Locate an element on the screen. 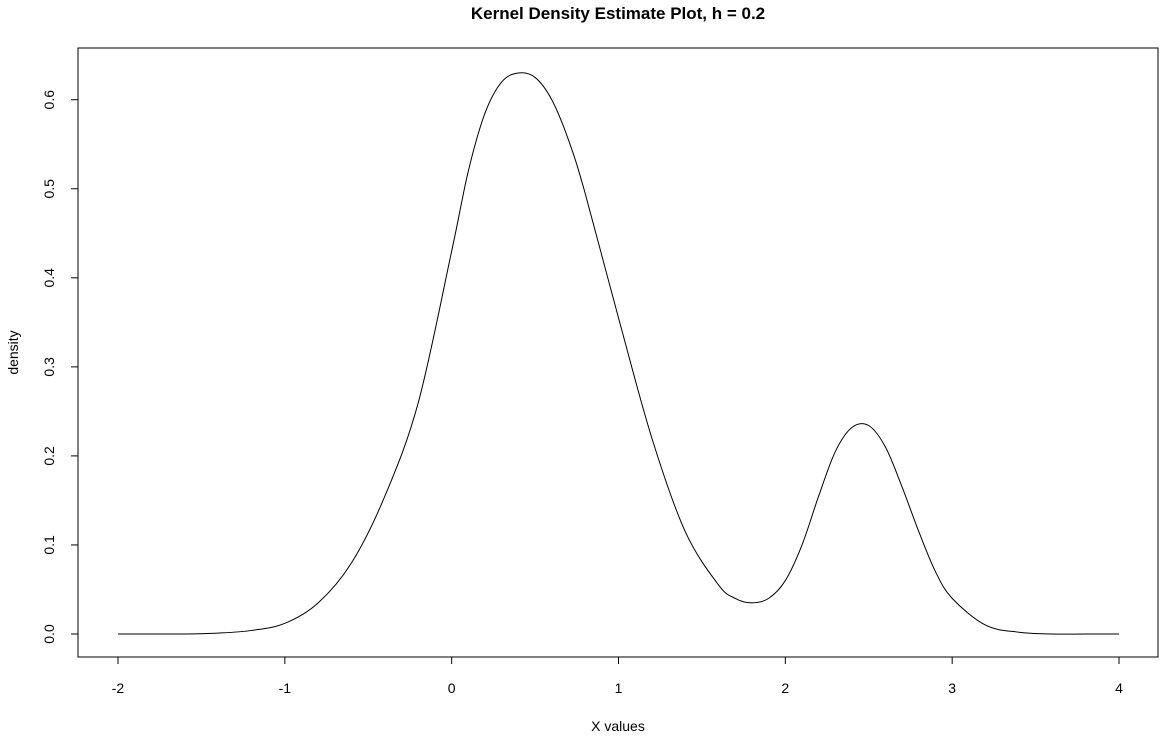  x-tick-label: 4 is located at coordinates (1119, 688).